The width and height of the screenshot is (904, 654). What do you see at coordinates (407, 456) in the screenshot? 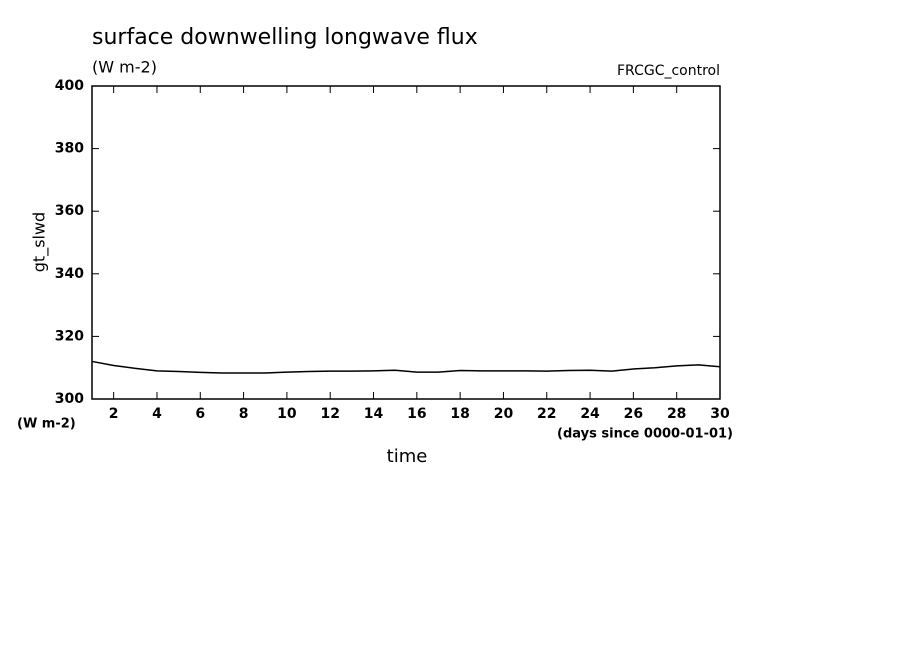
I see `x-axis-label: time` at bounding box center [407, 456].